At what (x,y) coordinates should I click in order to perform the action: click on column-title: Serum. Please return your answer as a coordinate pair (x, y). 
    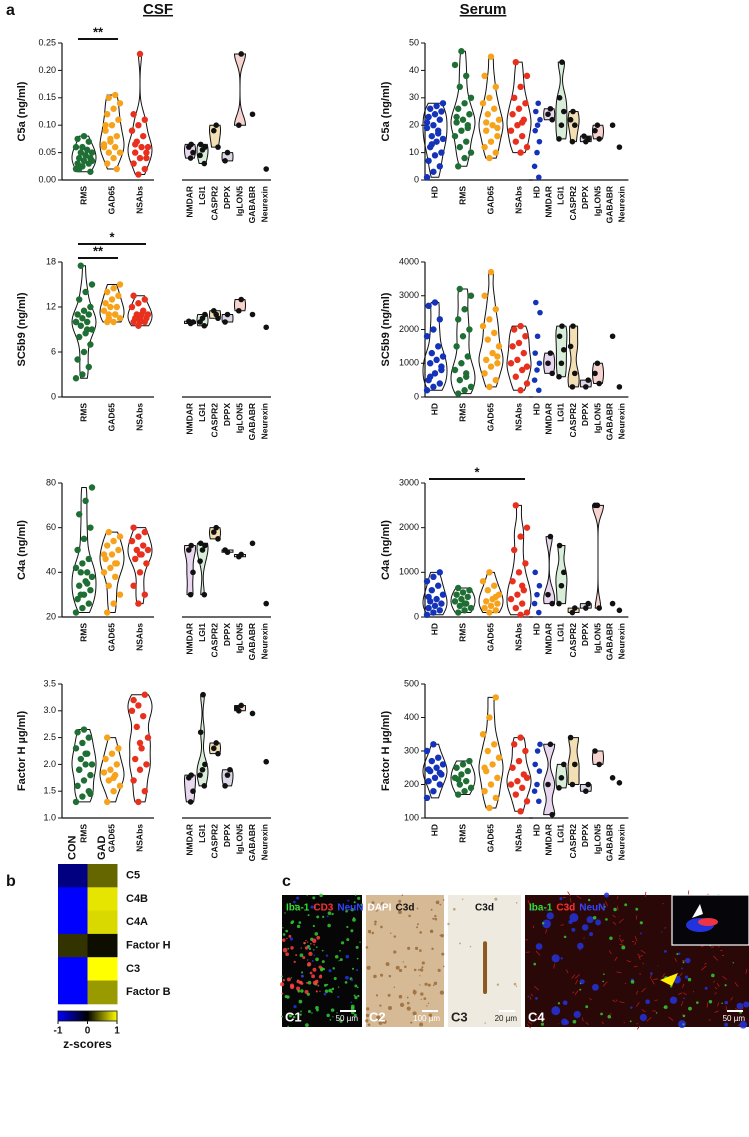
    Looking at the image, I should click on (483, 9).